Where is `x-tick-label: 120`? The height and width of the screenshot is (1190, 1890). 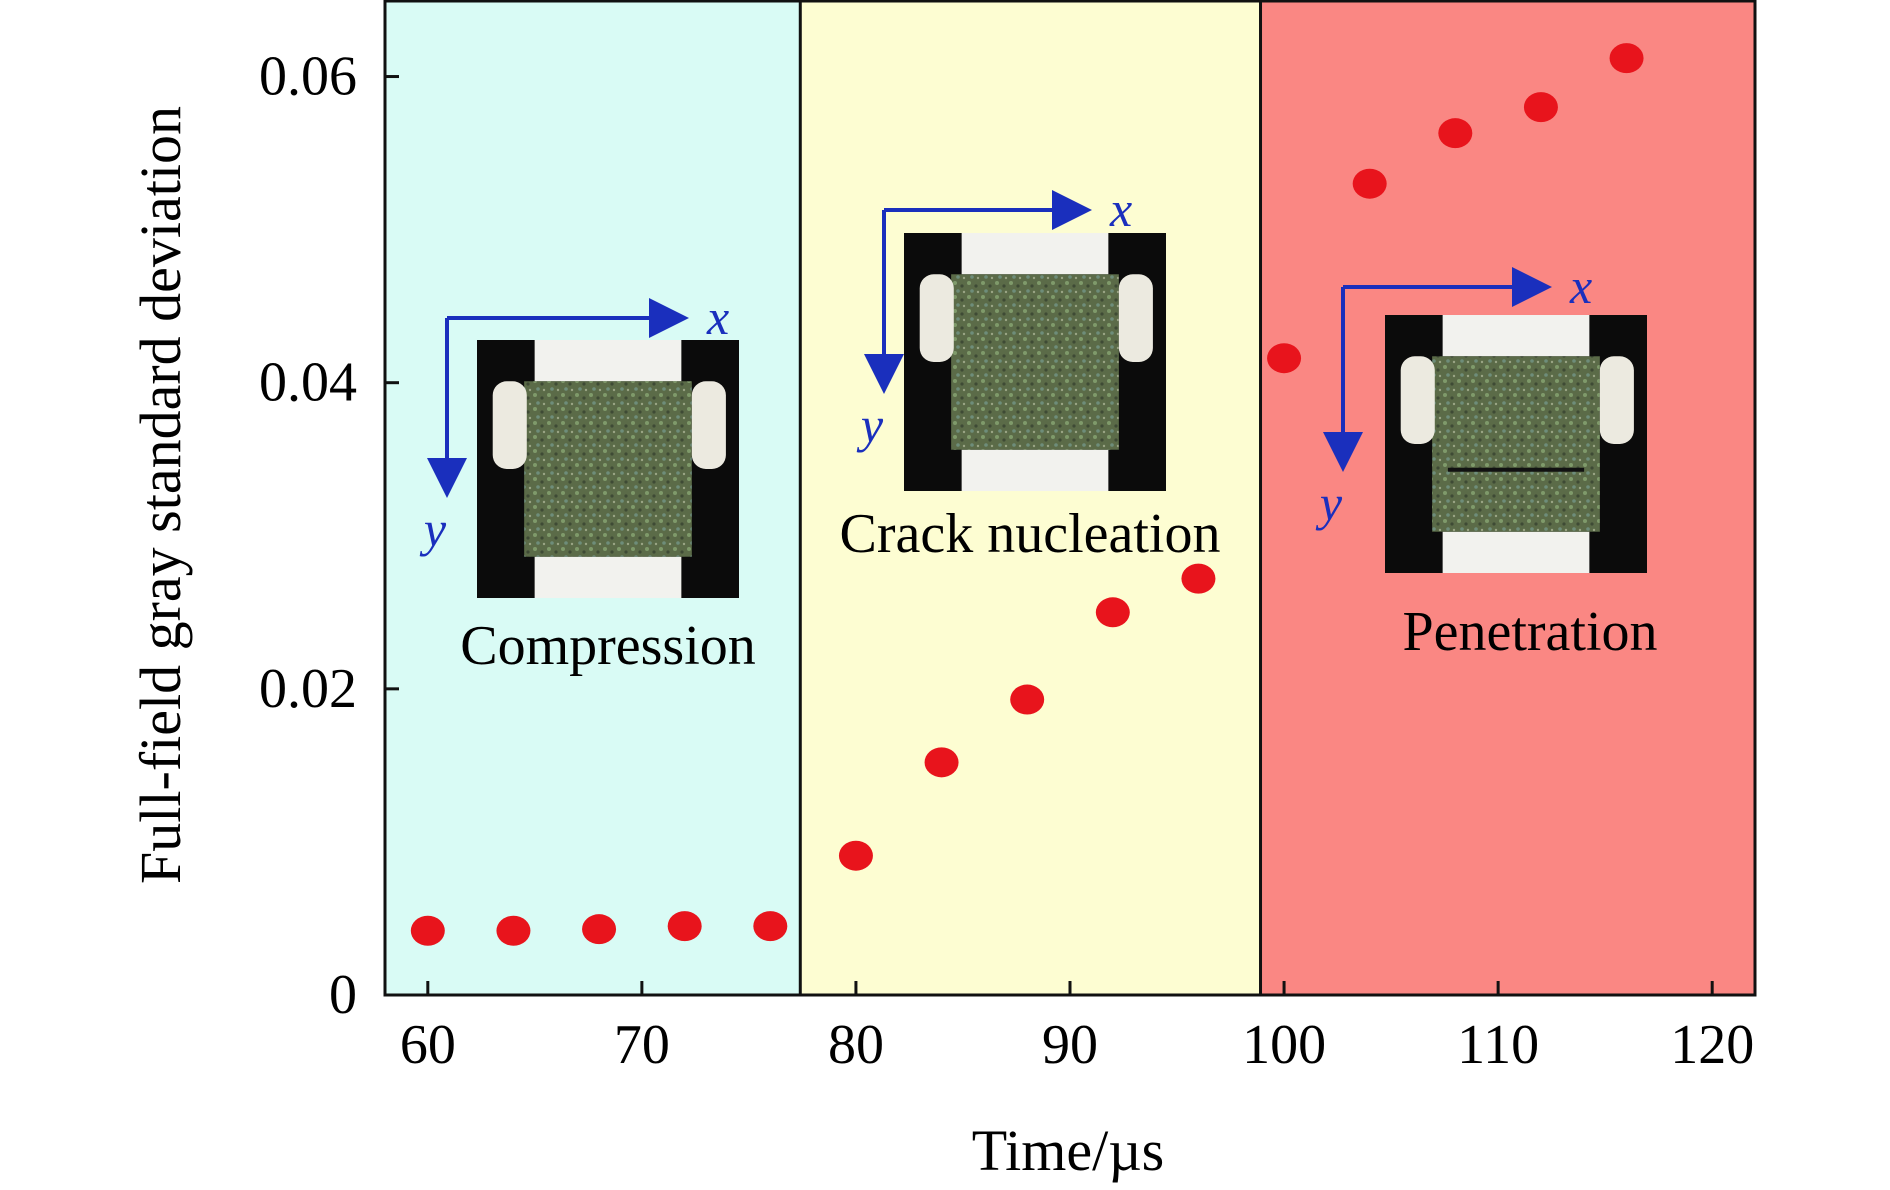 x-tick-label: 120 is located at coordinates (1712, 1045).